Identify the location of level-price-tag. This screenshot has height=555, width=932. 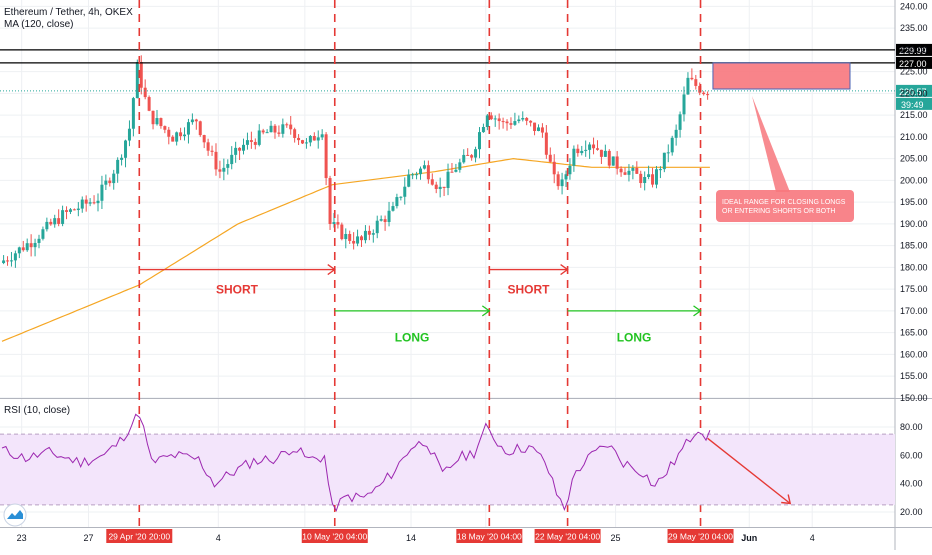
(914, 49).